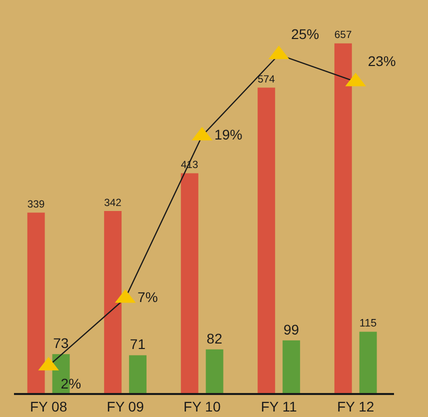  Describe the element at coordinates (113, 203) in the screenshot. I see `data-label: 342` at that location.